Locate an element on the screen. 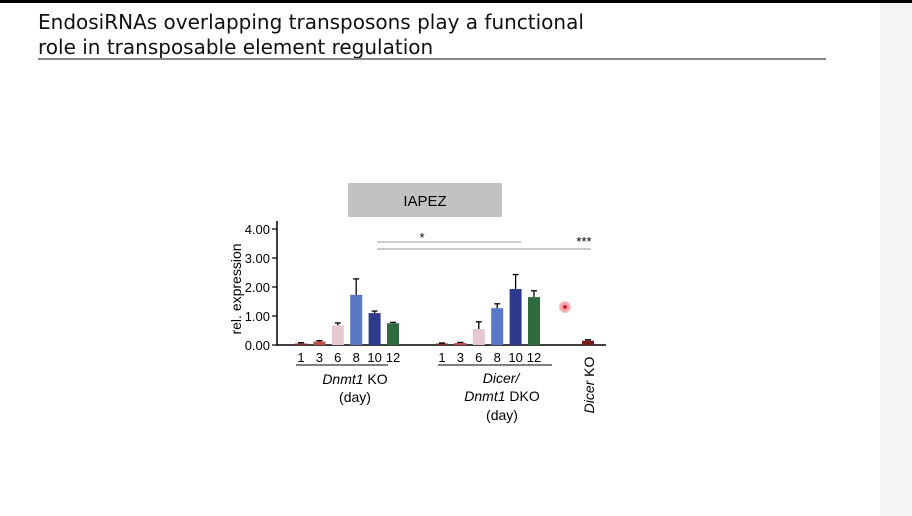  y-tick-label: 2.00 is located at coordinates (257, 287).